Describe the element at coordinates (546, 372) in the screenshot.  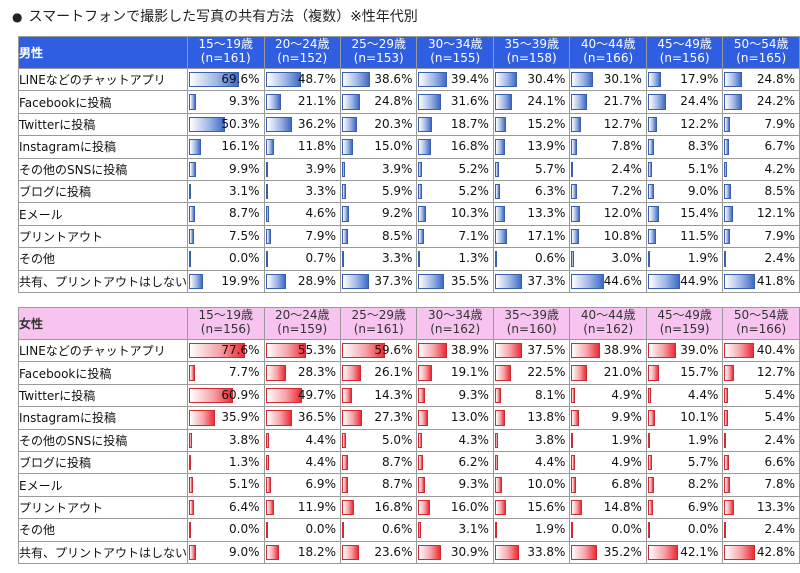
I see `value-label: 22.5%` at that location.